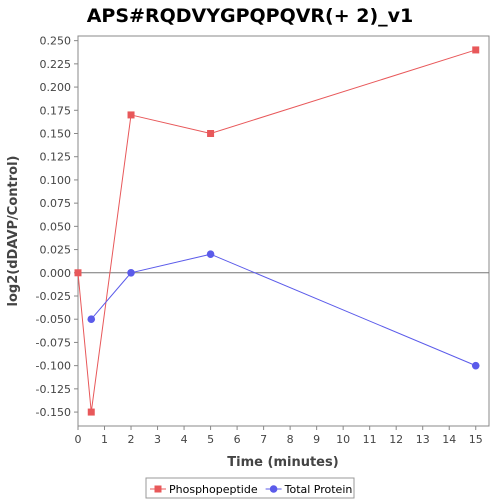 The image size is (500, 500). Describe the element at coordinates (263, 439) in the screenshot. I see `x-tick-label: 7` at that location.